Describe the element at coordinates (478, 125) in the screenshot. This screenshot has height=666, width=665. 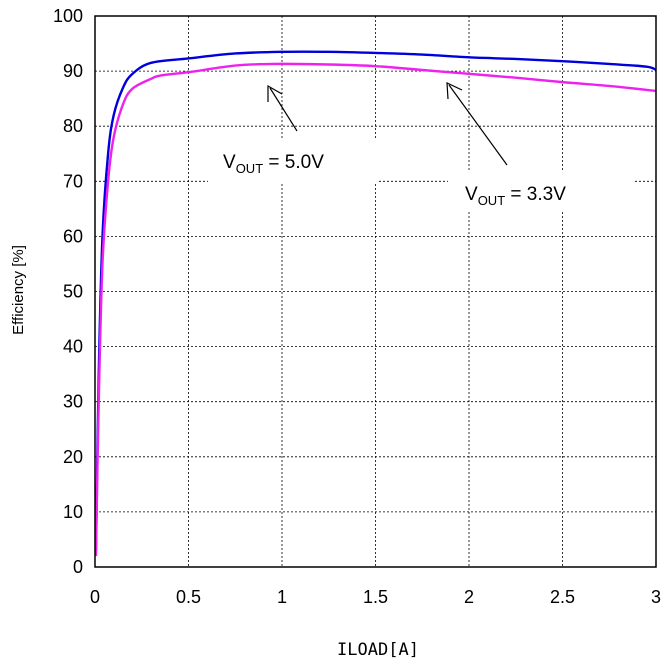
I see `arrow-3v3-line` at that location.